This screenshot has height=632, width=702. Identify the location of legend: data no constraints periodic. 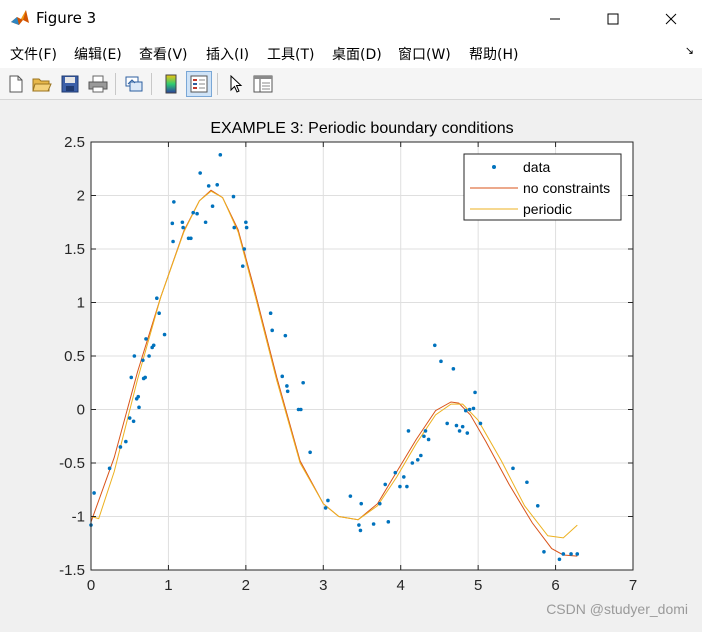
(542, 187).